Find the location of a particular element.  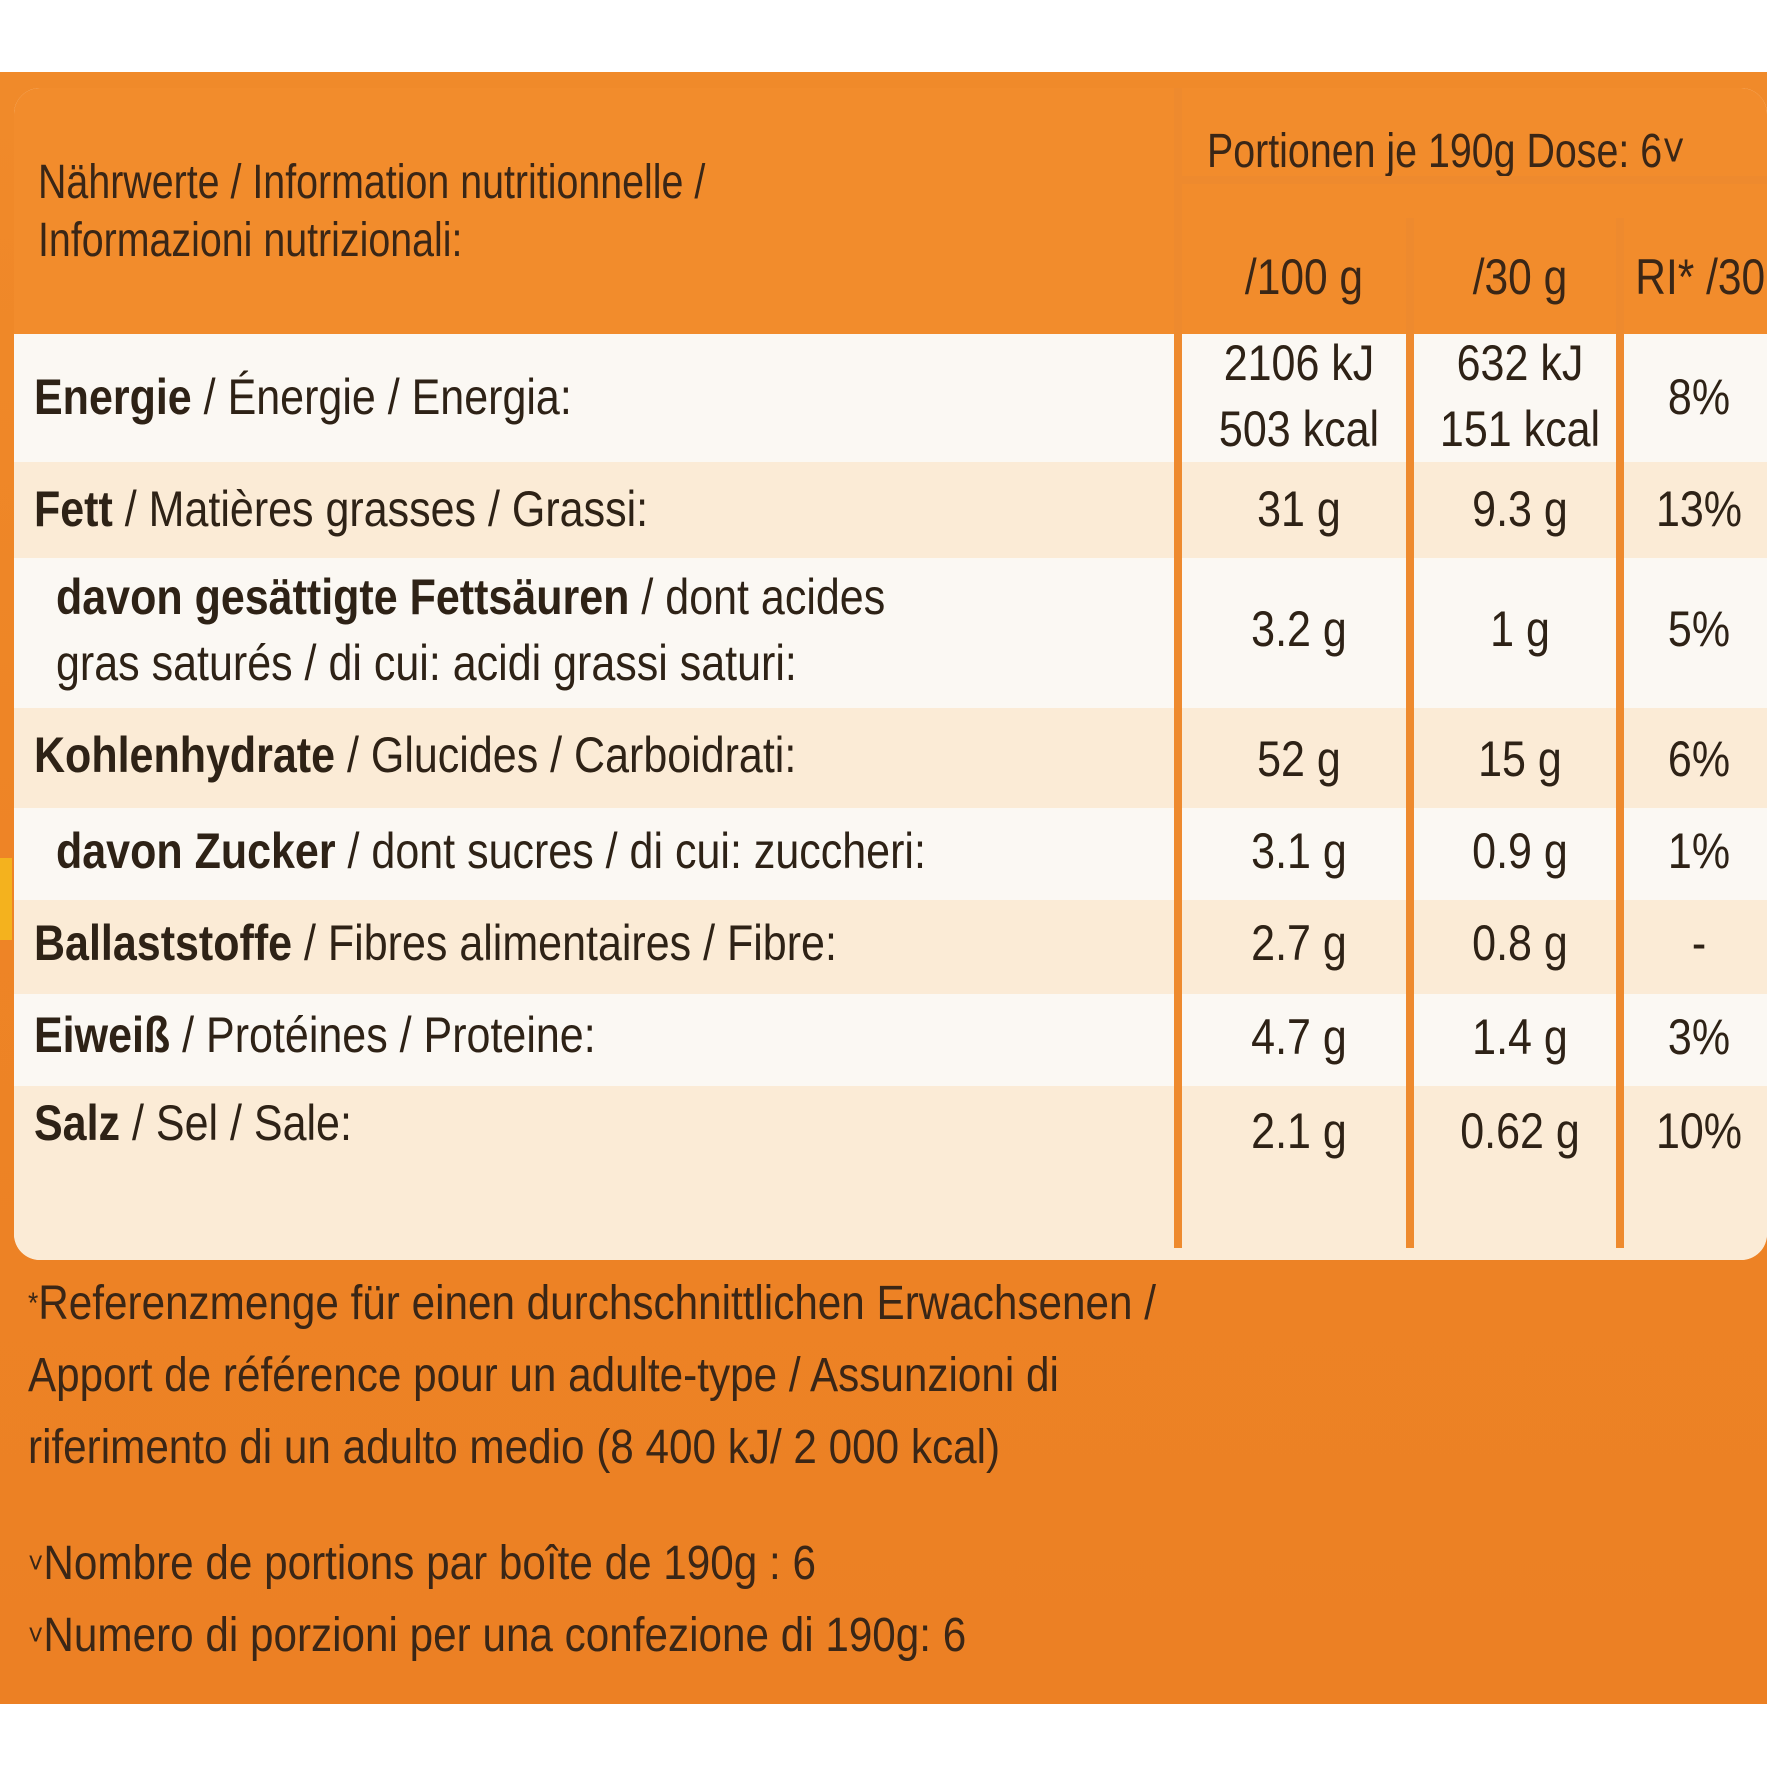

value-30g: 0.8 g is located at coordinates (1520, 943).